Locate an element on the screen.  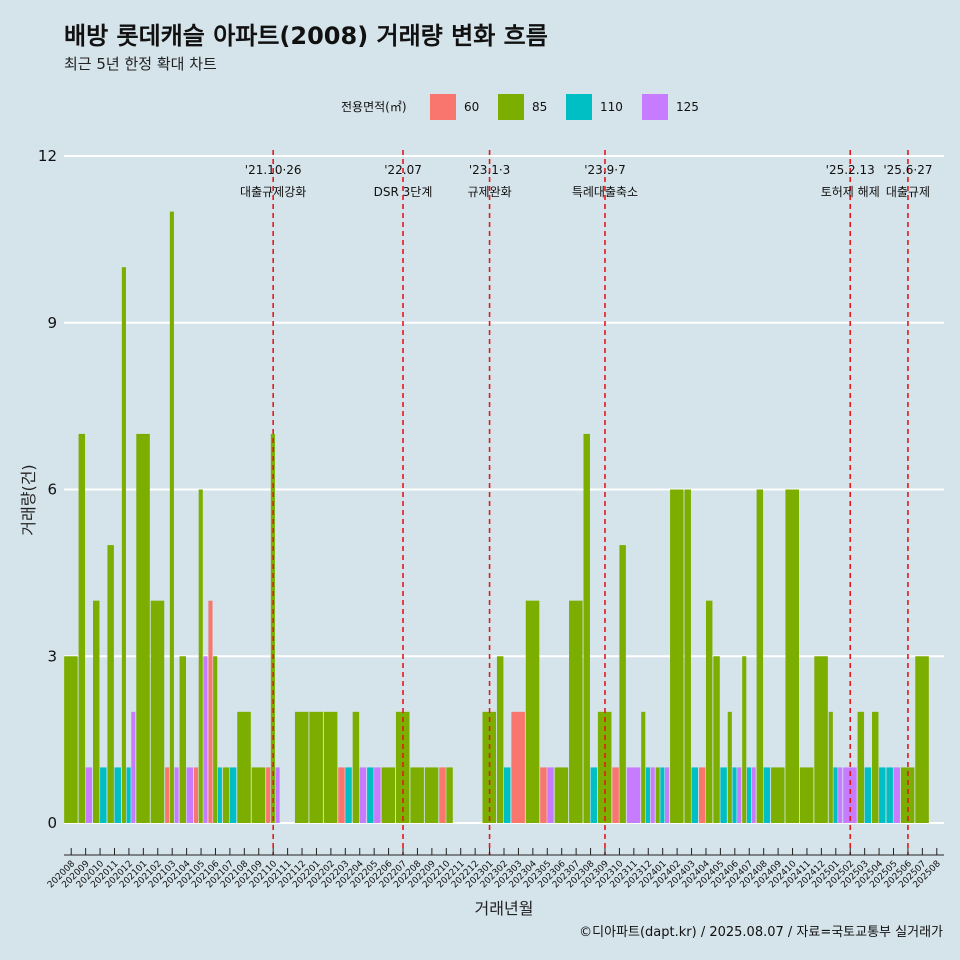
chart-subtitle: 최근 5년 한정 확대 차트 is located at coordinates (140, 64).